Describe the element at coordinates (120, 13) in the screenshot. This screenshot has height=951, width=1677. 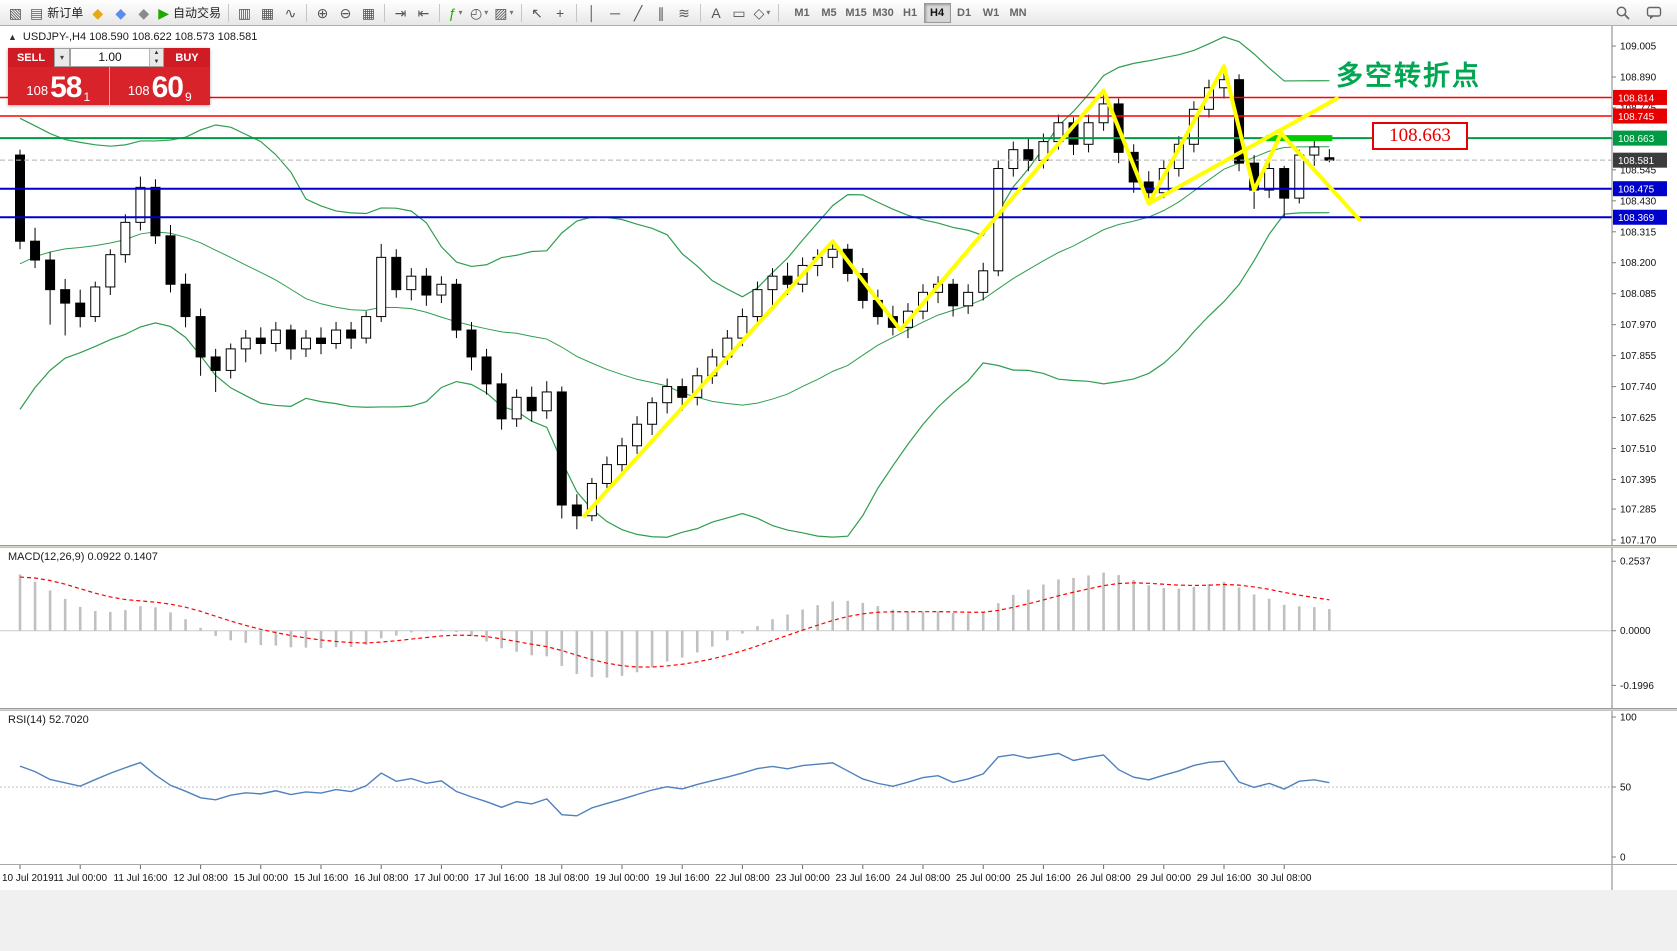
I see `profile-button: ◆` at that location.